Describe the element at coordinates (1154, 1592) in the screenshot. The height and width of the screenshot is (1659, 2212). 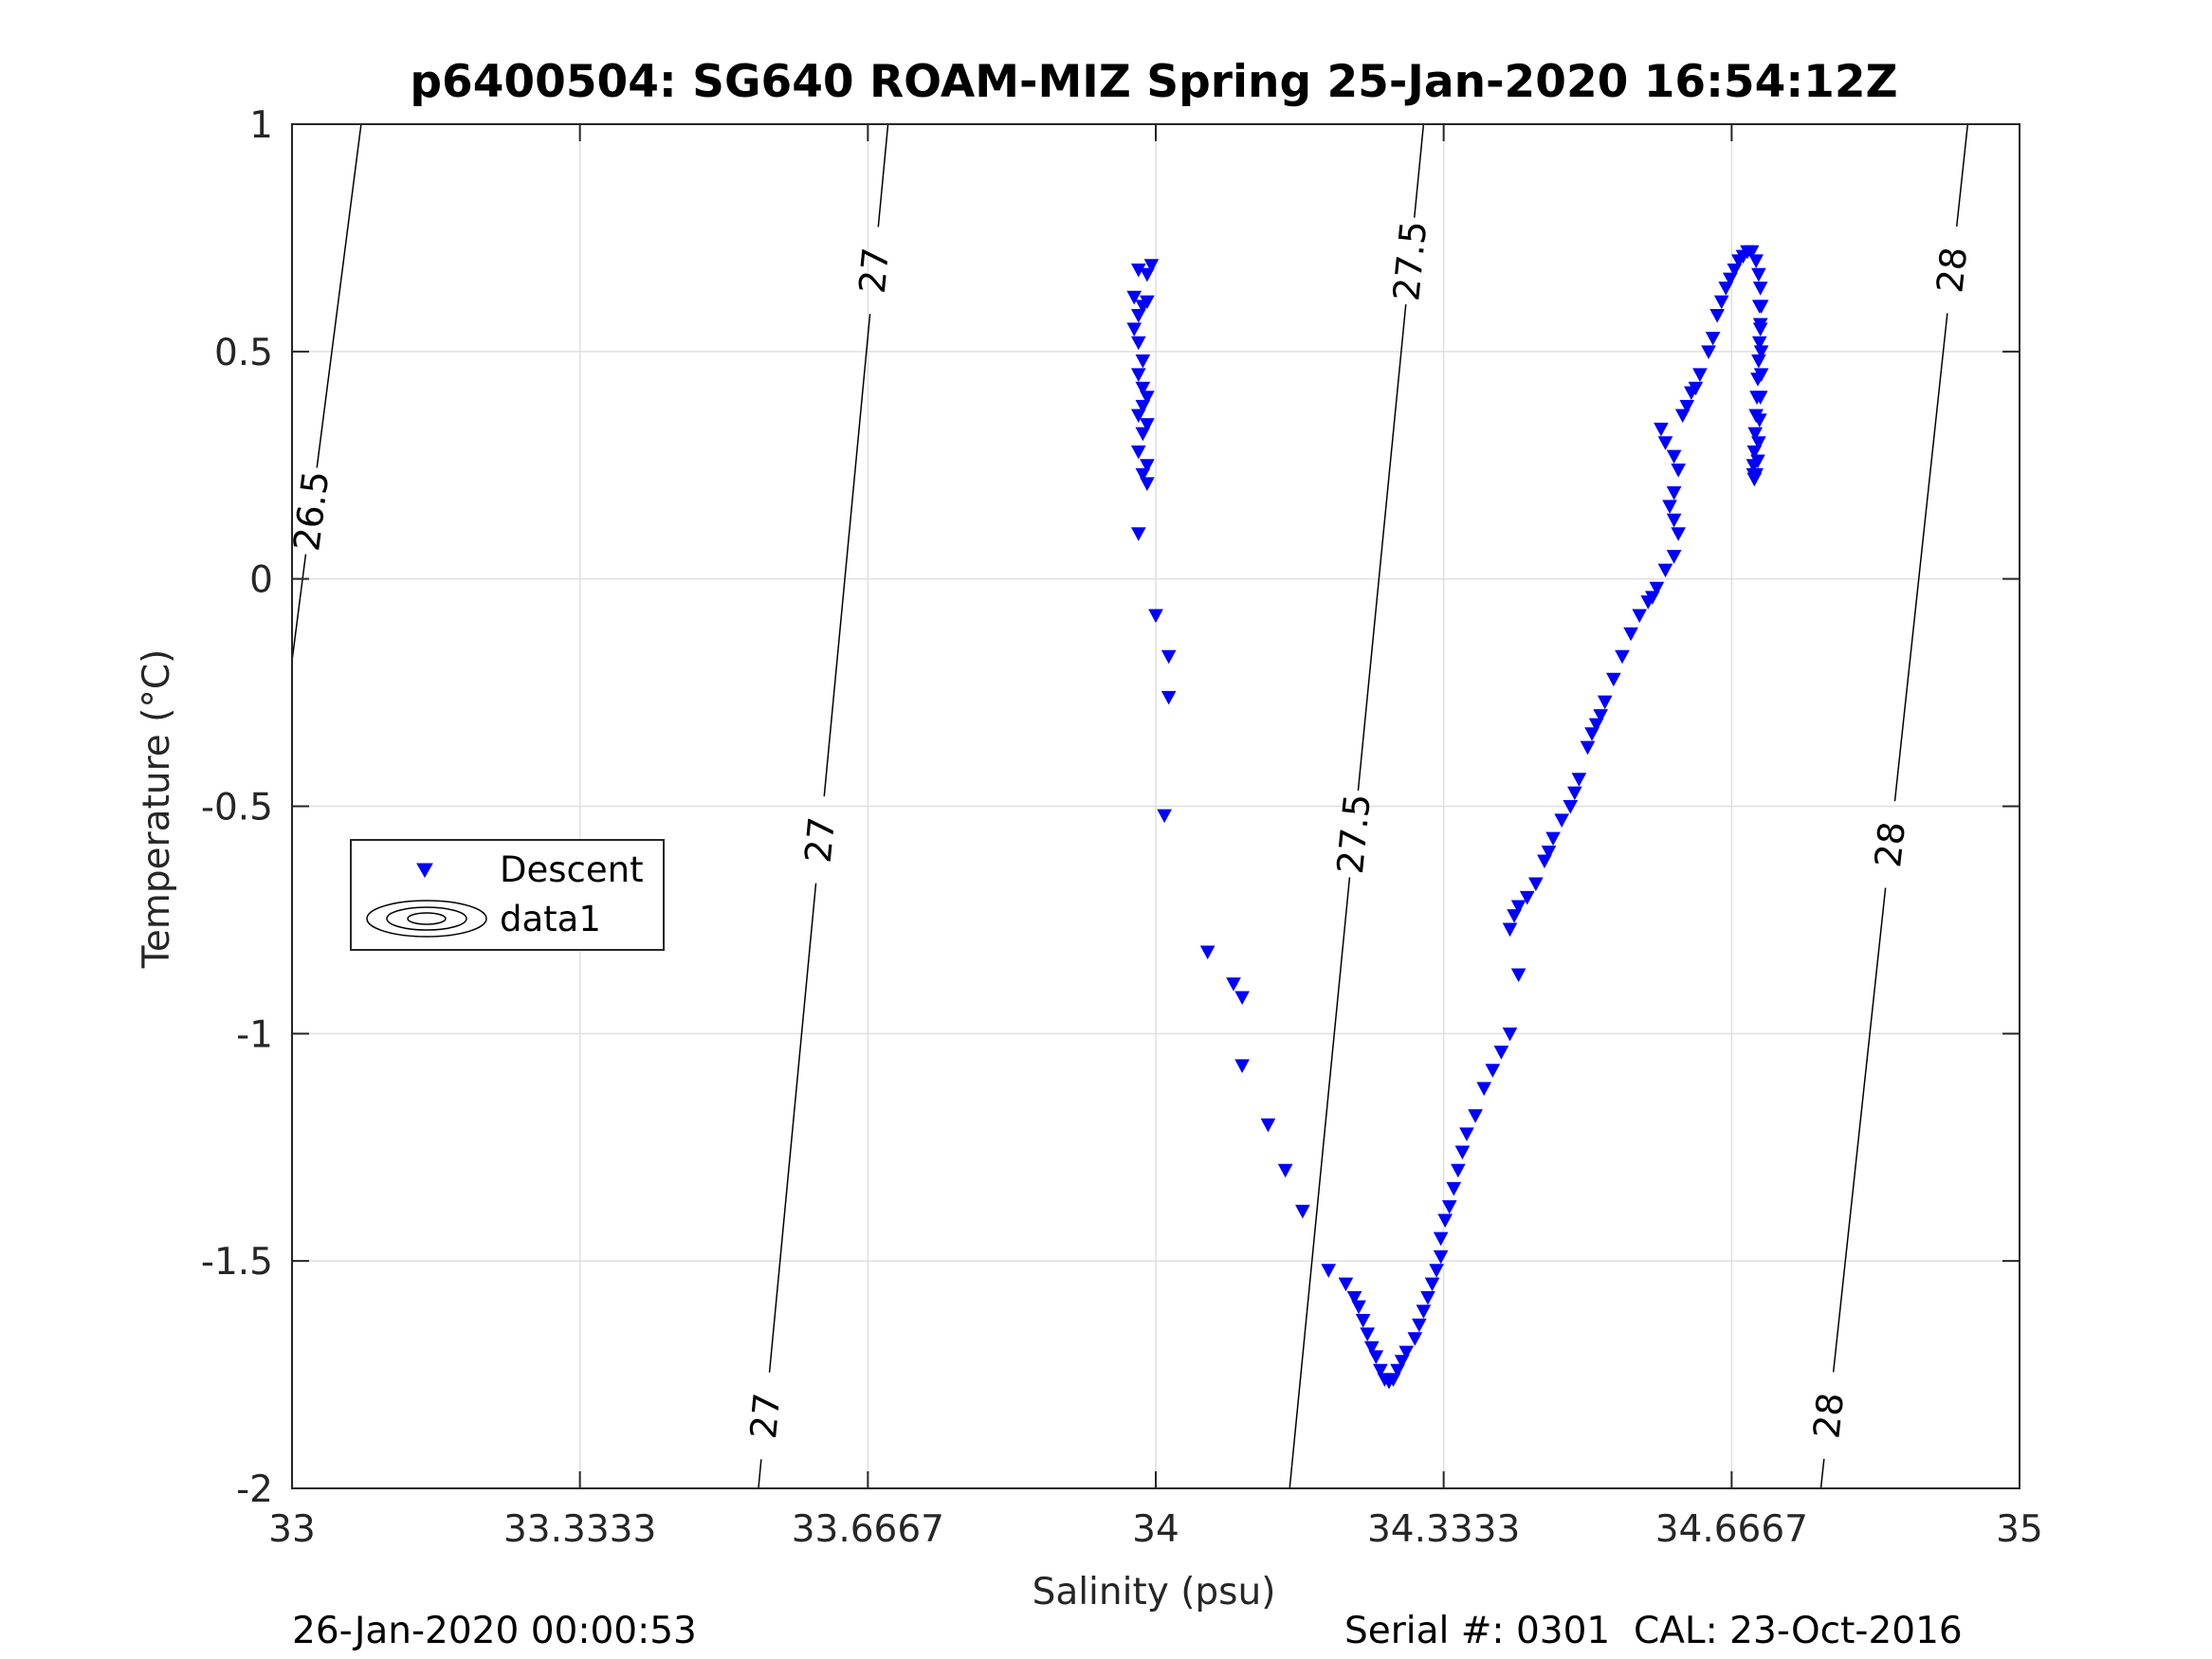
I see `x-axis-label: Salinity (psu)` at that location.